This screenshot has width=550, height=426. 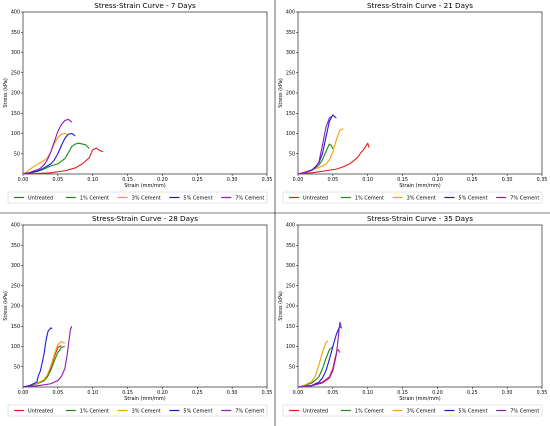 I want to click on chart-title: Stress-Strain Curve - 7 Days, so click(x=145, y=5).